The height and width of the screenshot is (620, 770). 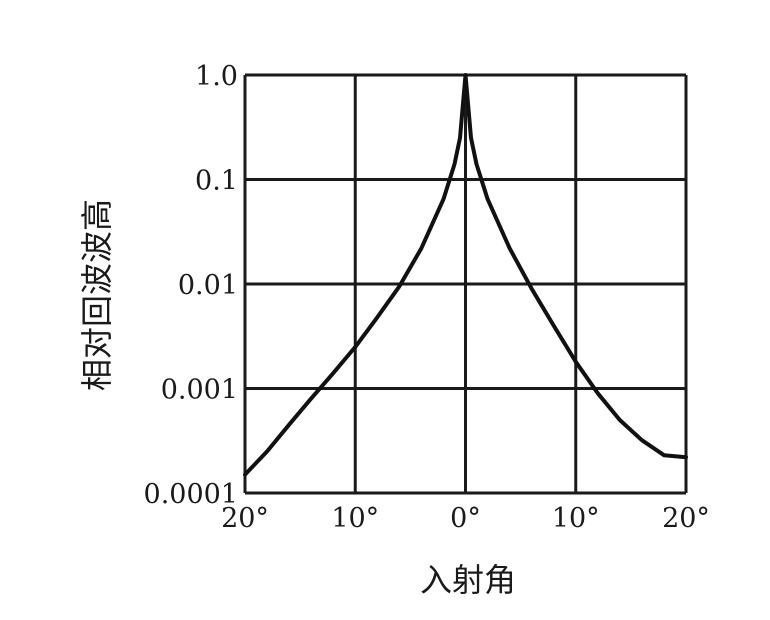 What do you see at coordinates (97, 295) in the screenshot?
I see `y-axis-label: 相对回波波高` at bounding box center [97, 295].